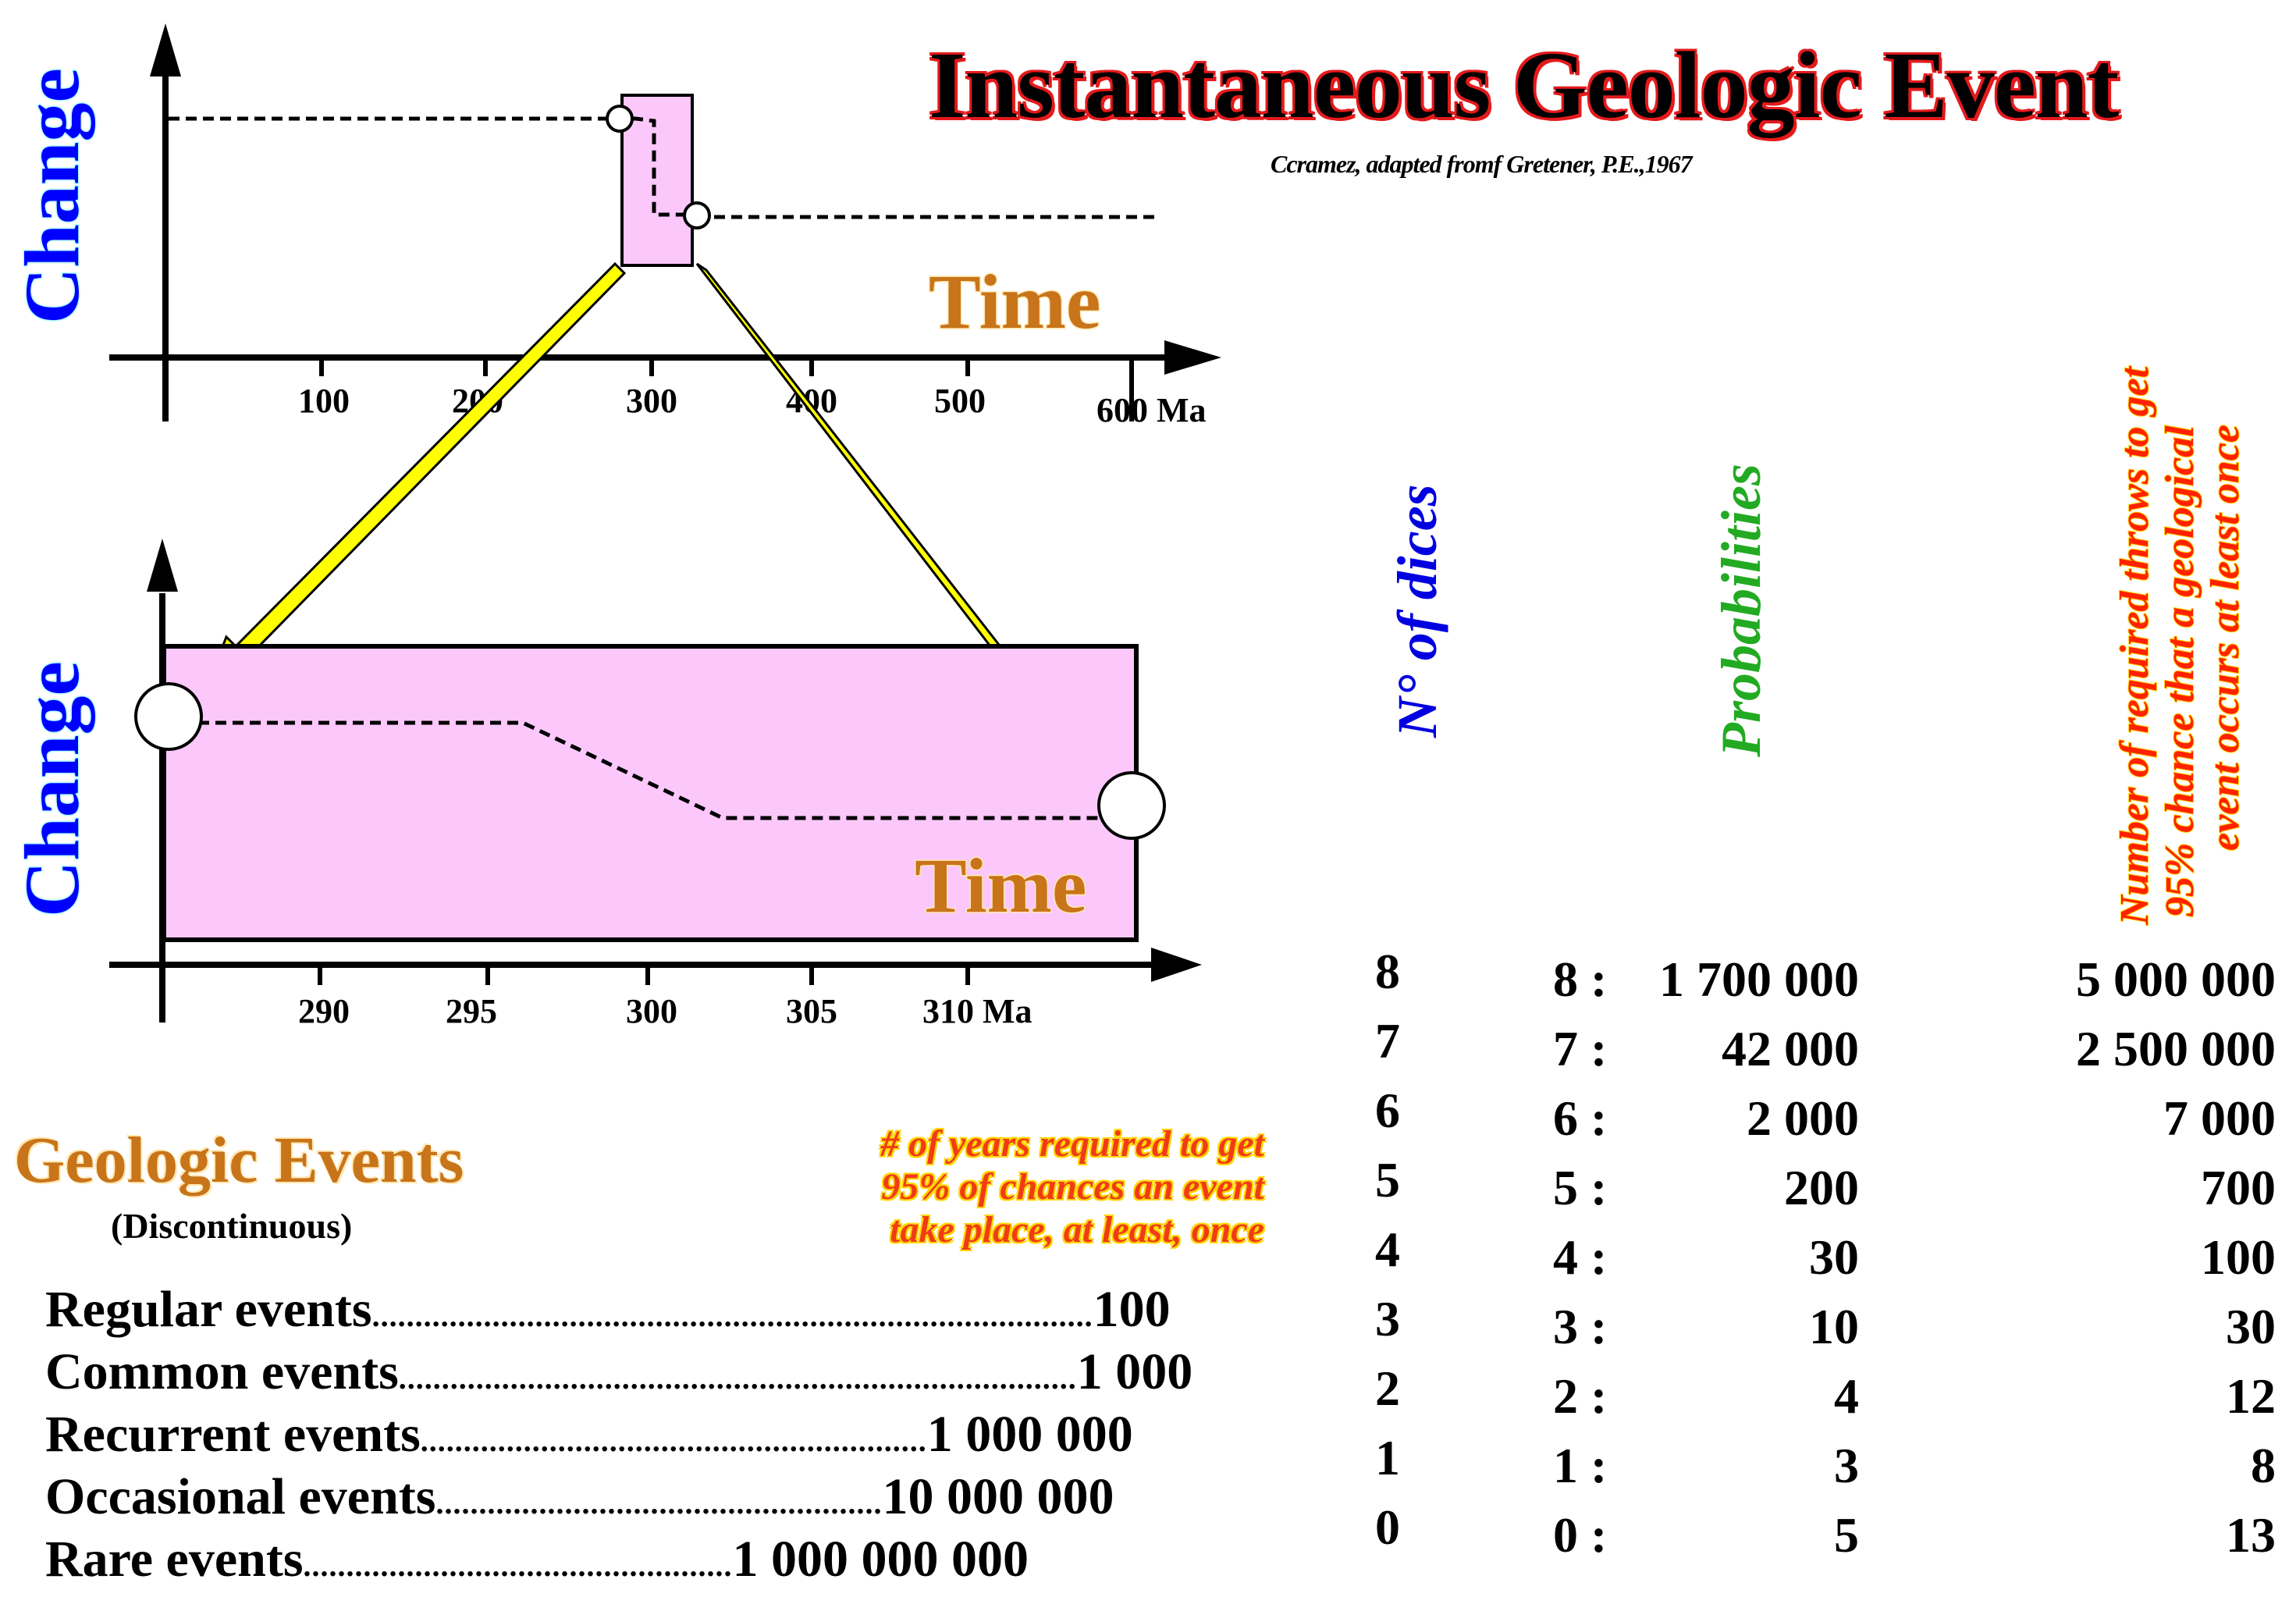 The width and height of the screenshot is (2296, 1597). I want to click on page-title: Instantaneous Geologic Event, so click(1524, 85).